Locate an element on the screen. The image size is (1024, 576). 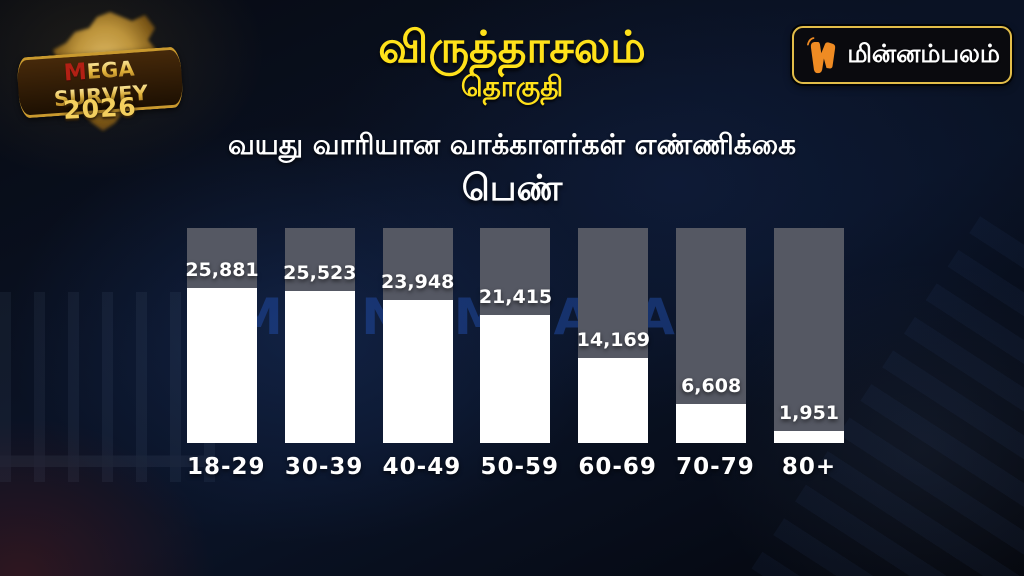
age-group-label: 30-39 is located at coordinates (324, 467).